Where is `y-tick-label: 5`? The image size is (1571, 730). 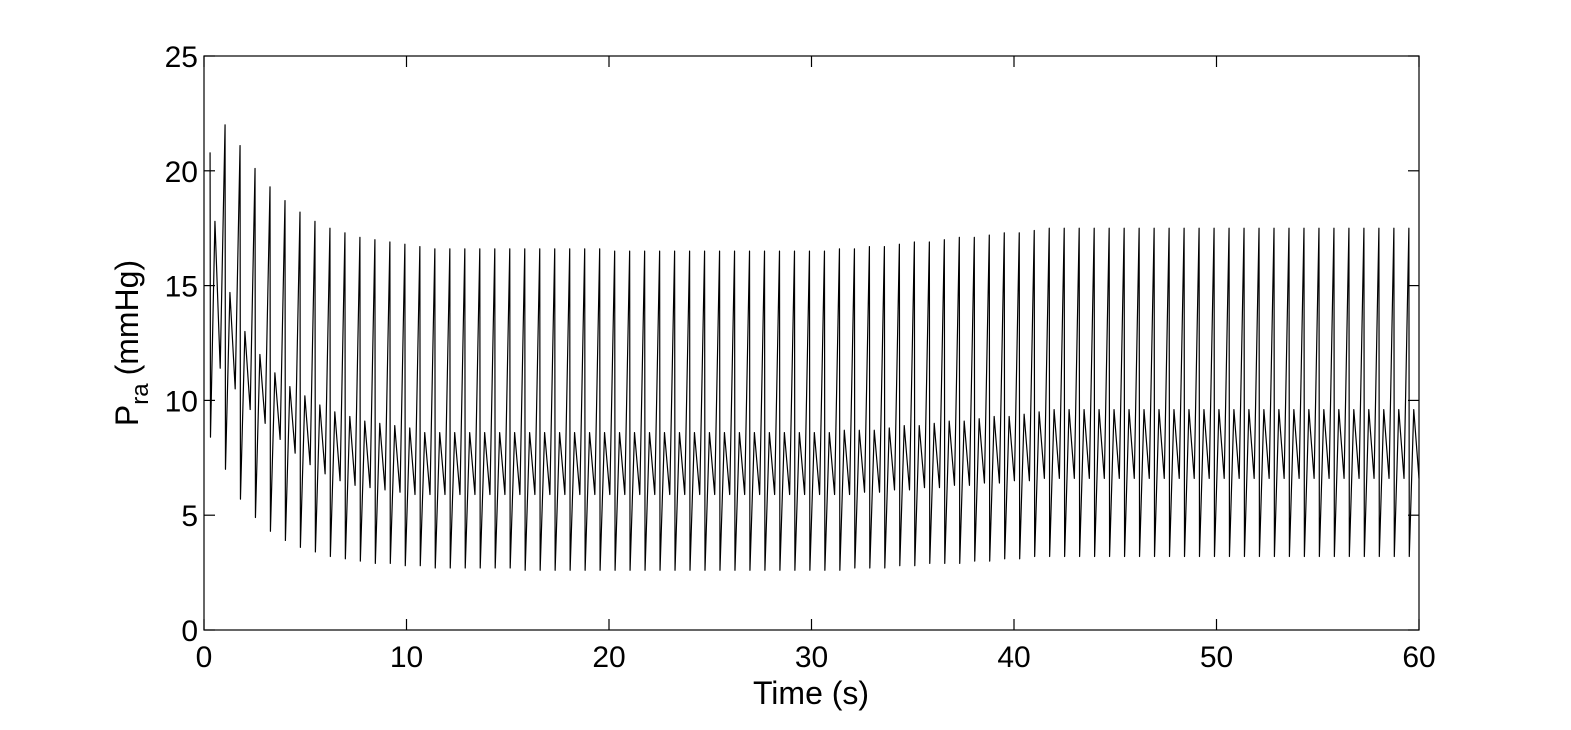
y-tick-label: 5 is located at coordinates (189, 516).